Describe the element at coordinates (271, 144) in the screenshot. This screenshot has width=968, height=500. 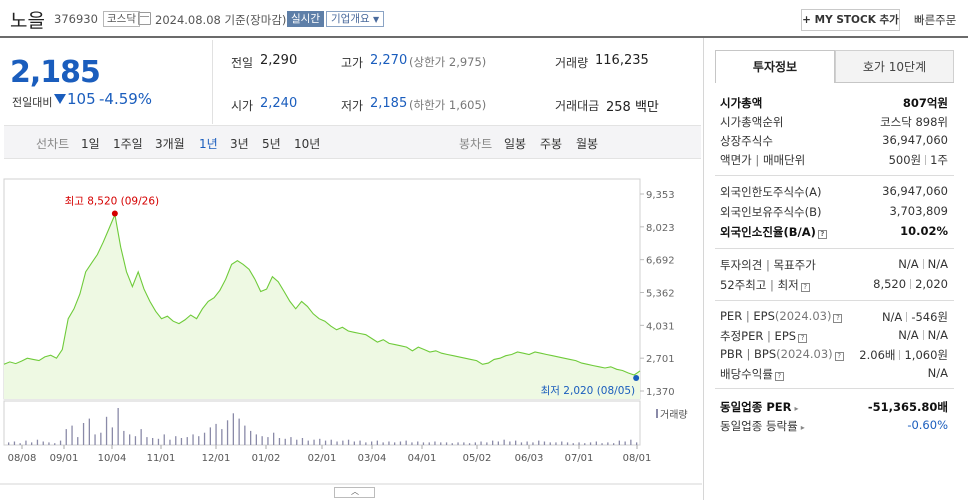
I see `period-5y: 5년` at that location.